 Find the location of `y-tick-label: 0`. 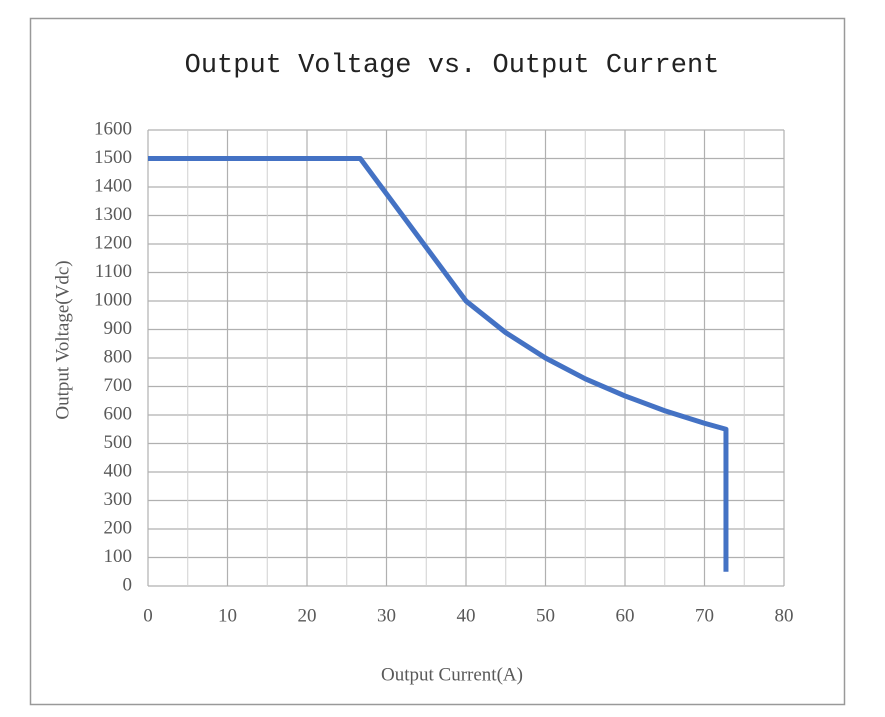

y-tick-label: 0 is located at coordinates (128, 584).